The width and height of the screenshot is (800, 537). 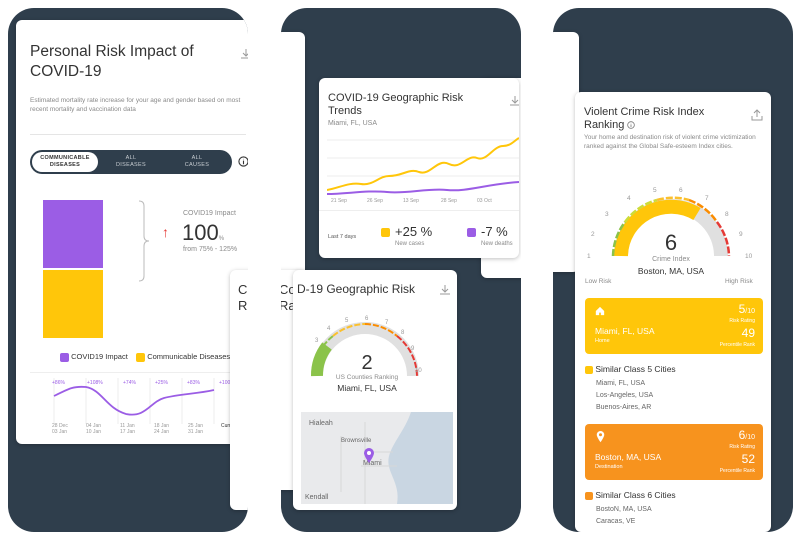 I want to click on tab-communicable-diseases: COMMUNICABLE DISEASES, so click(x=65, y=162).